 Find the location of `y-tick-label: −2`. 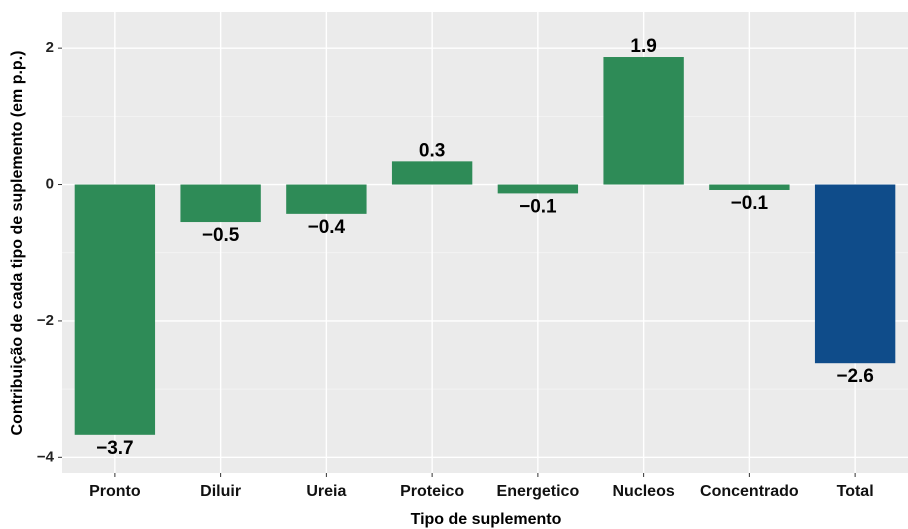

y-tick-label: −2 is located at coordinates (45, 320).